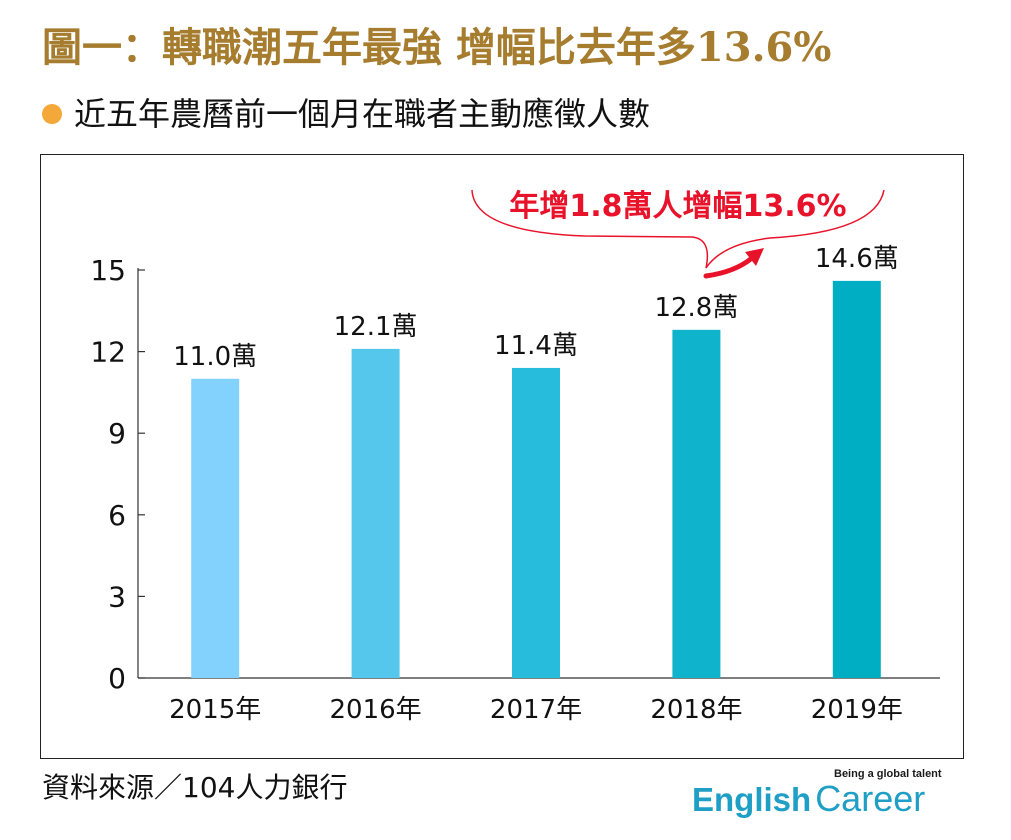 The image size is (1011, 840). I want to click on callout-bracket, so click(678, 229).